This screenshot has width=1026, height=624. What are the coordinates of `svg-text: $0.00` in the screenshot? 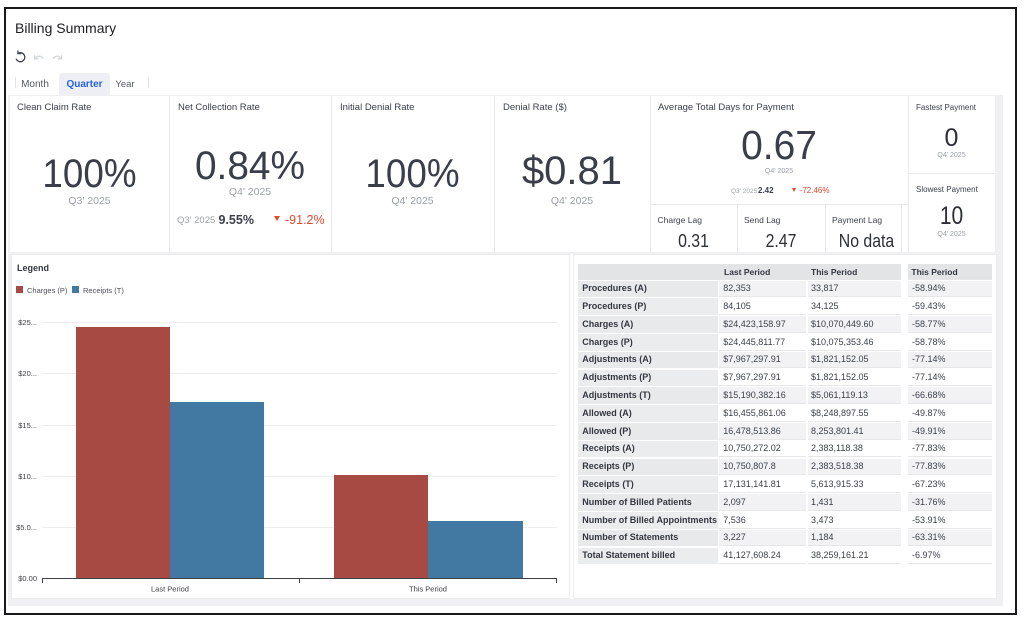 It's located at (27, 578).